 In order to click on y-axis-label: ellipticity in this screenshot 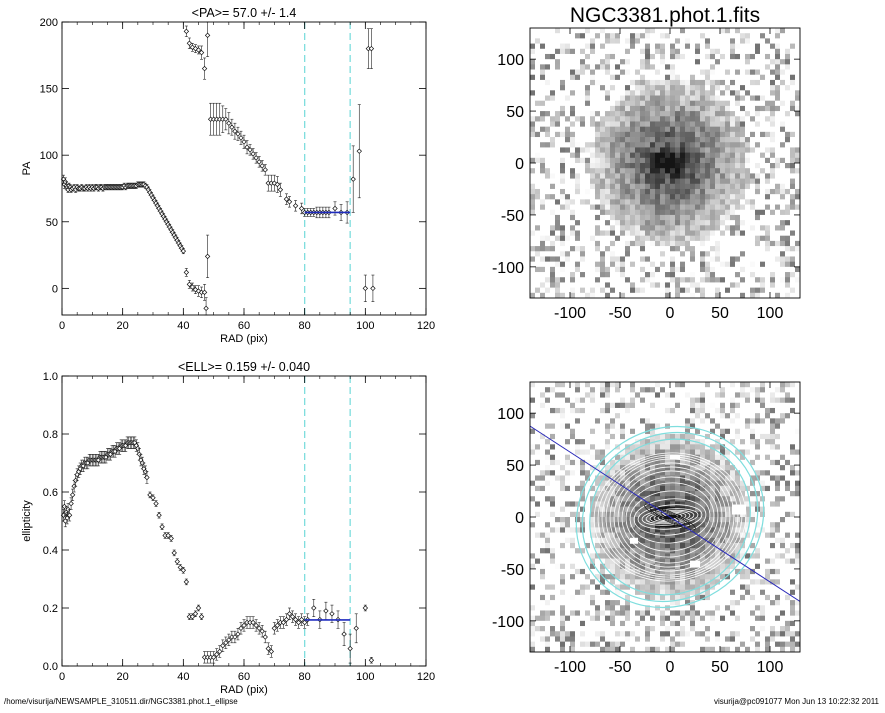, I will do `click(27, 521)`.